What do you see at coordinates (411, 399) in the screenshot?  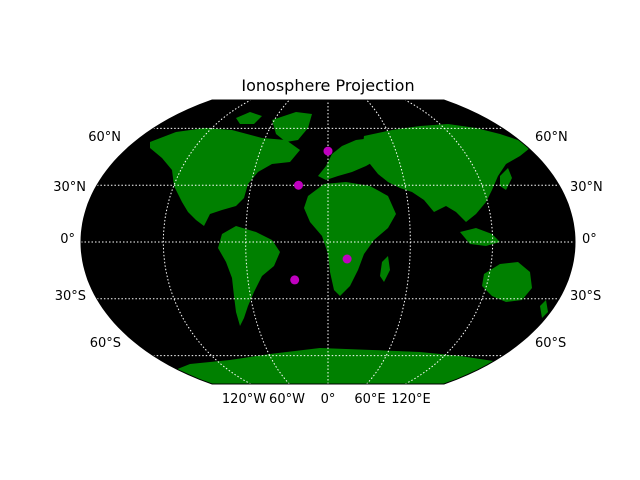 I see `lon-label-120e: 120°E` at bounding box center [411, 399].